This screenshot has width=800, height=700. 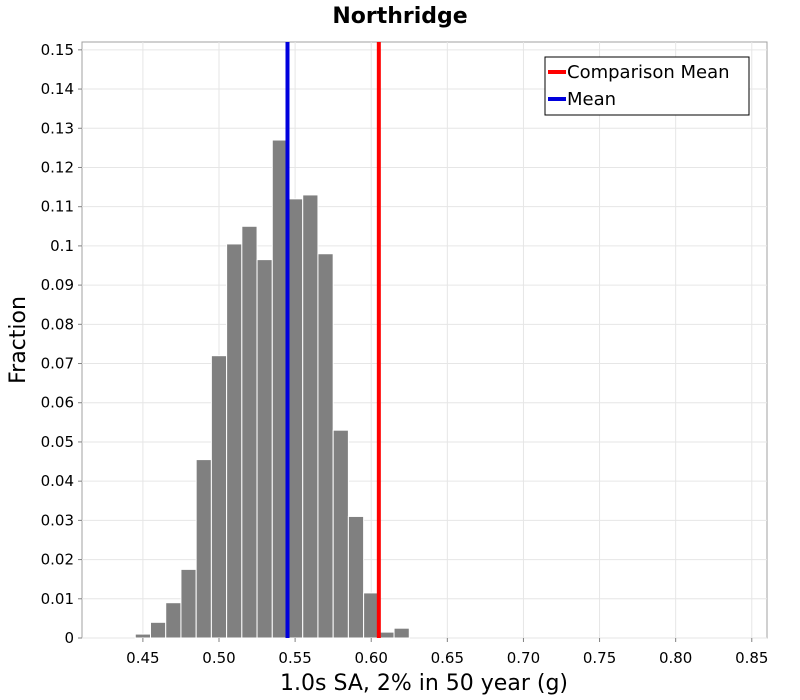 What do you see at coordinates (648, 72) in the screenshot?
I see `legend-label-comparison-mean: Comparison Mean` at bounding box center [648, 72].